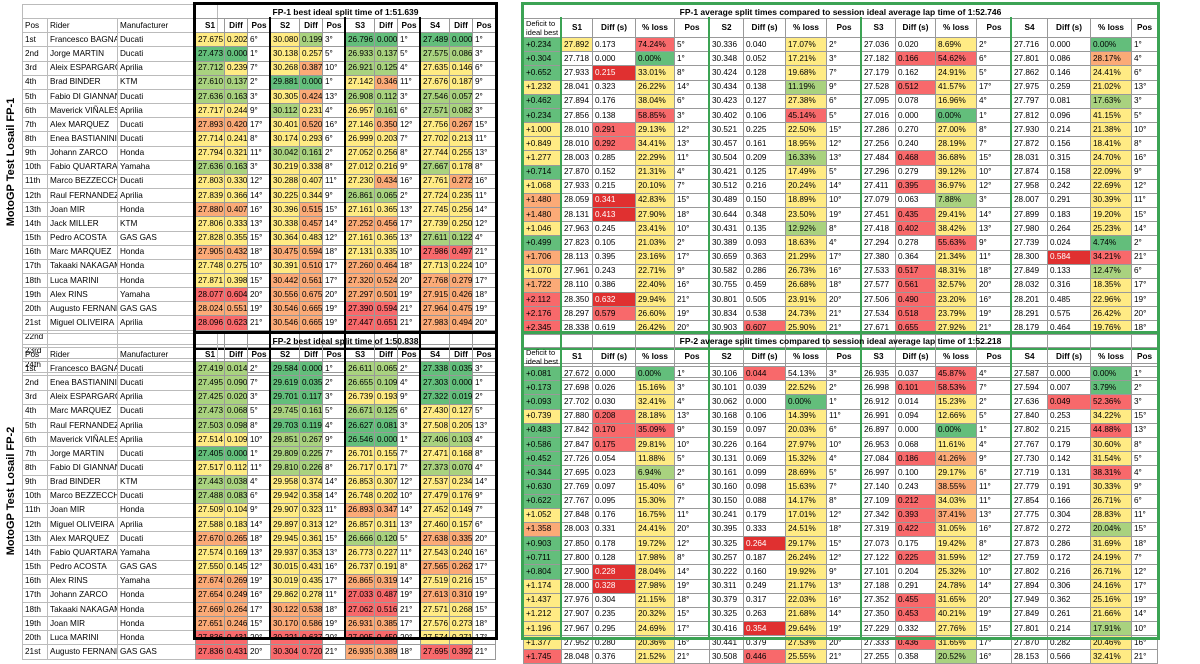 This screenshot has width=1200, height=664. I want to click on split-cell: 29.897, so click(285, 525).